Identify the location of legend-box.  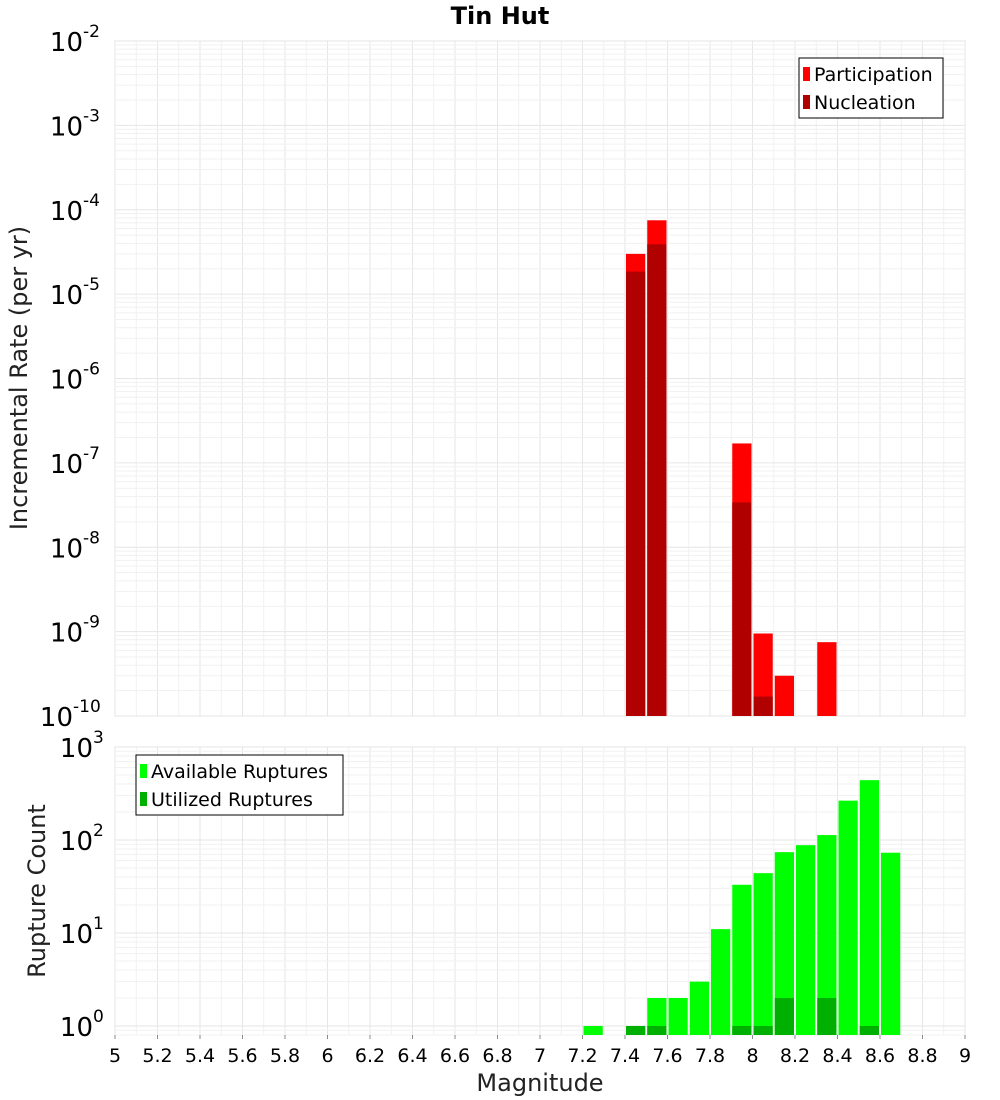
(239, 785).